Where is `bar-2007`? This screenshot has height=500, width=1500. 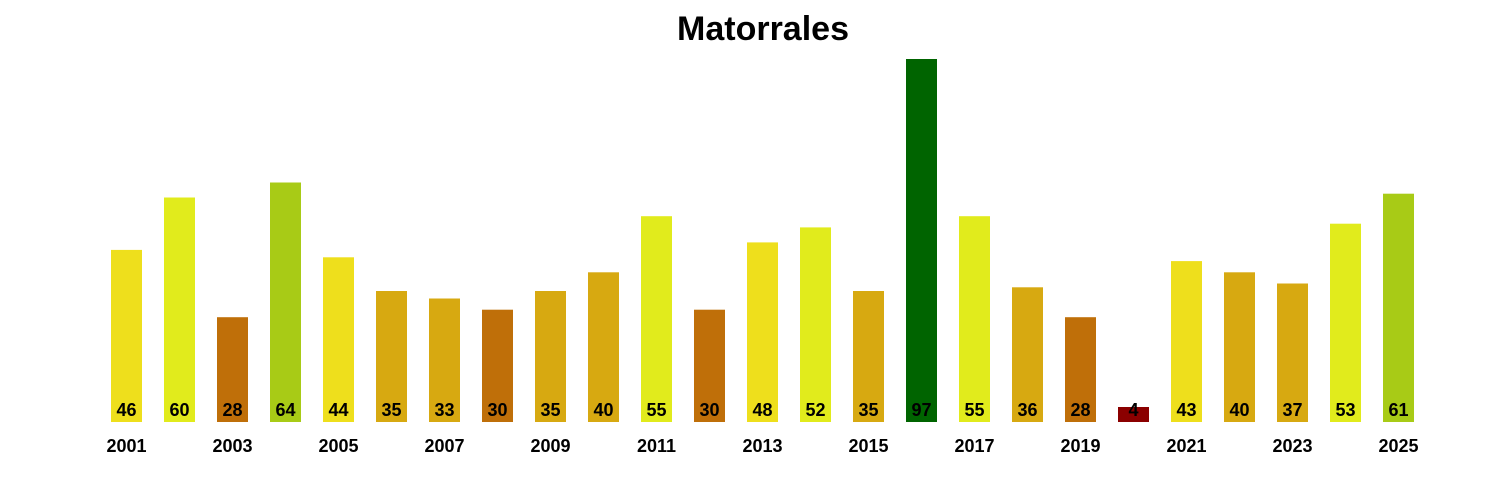
bar-2007 is located at coordinates (444, 360).